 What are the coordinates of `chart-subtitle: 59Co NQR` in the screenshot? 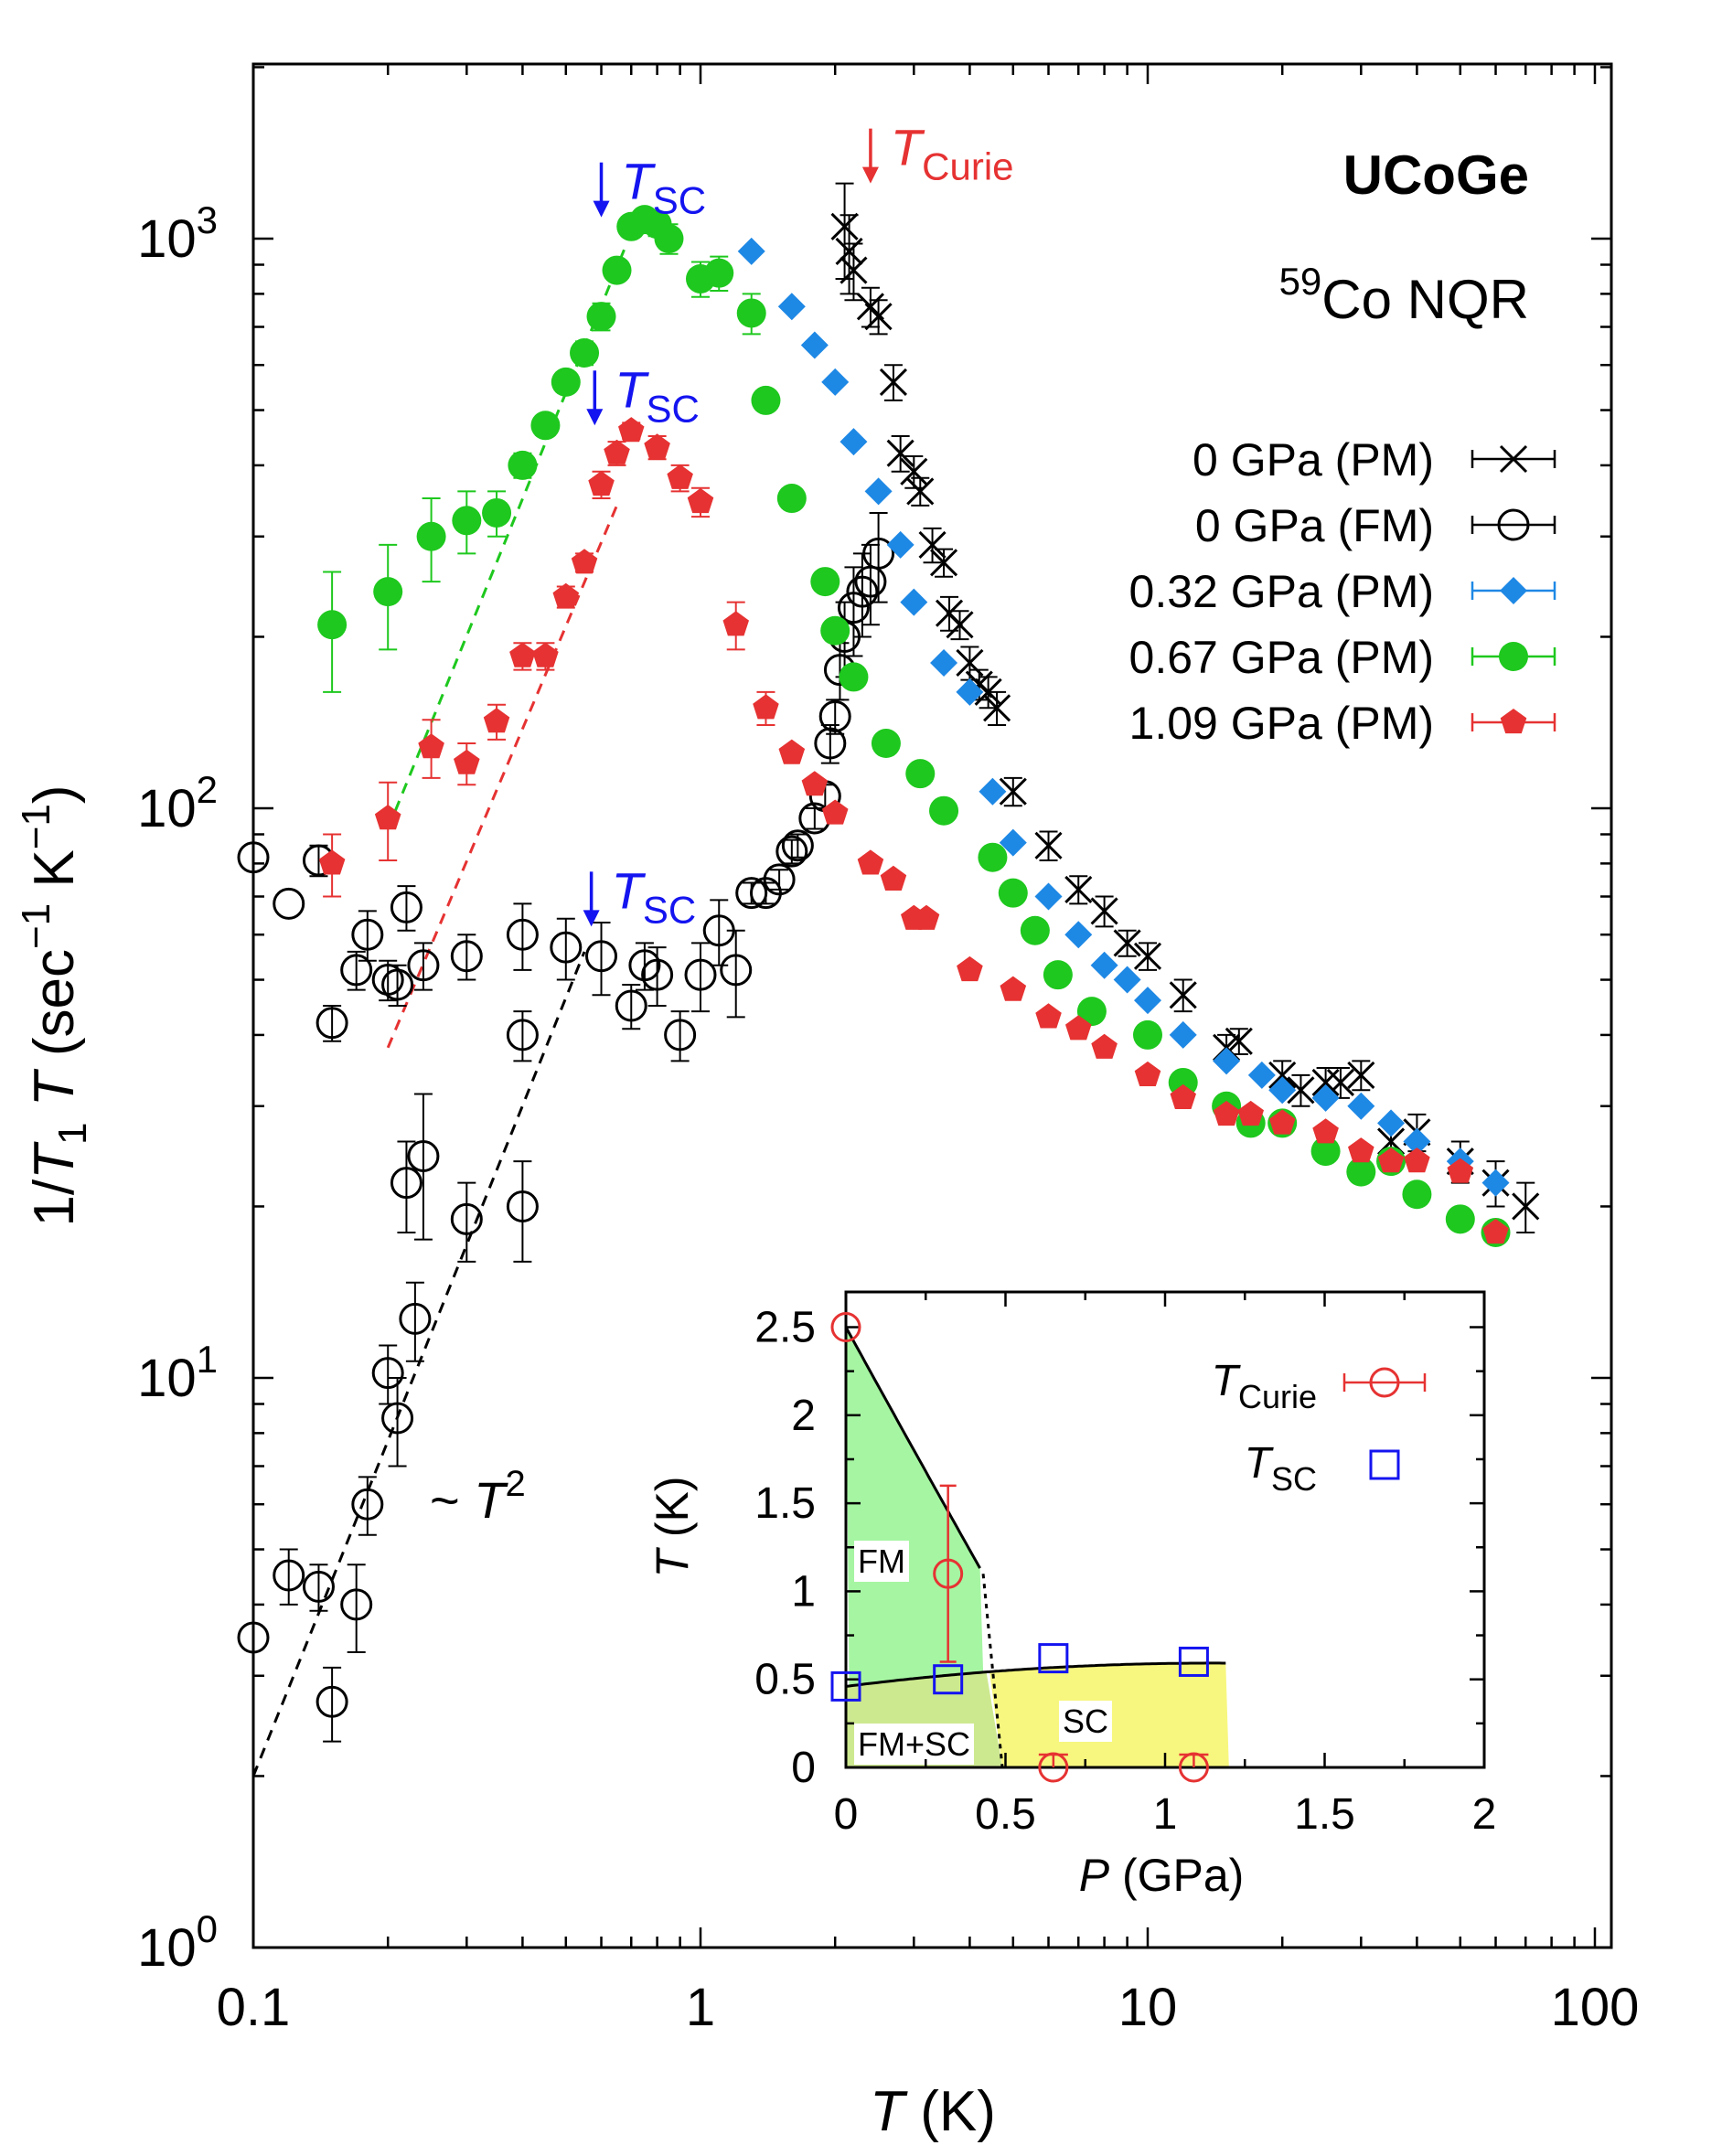 It's located at (1404, 295).